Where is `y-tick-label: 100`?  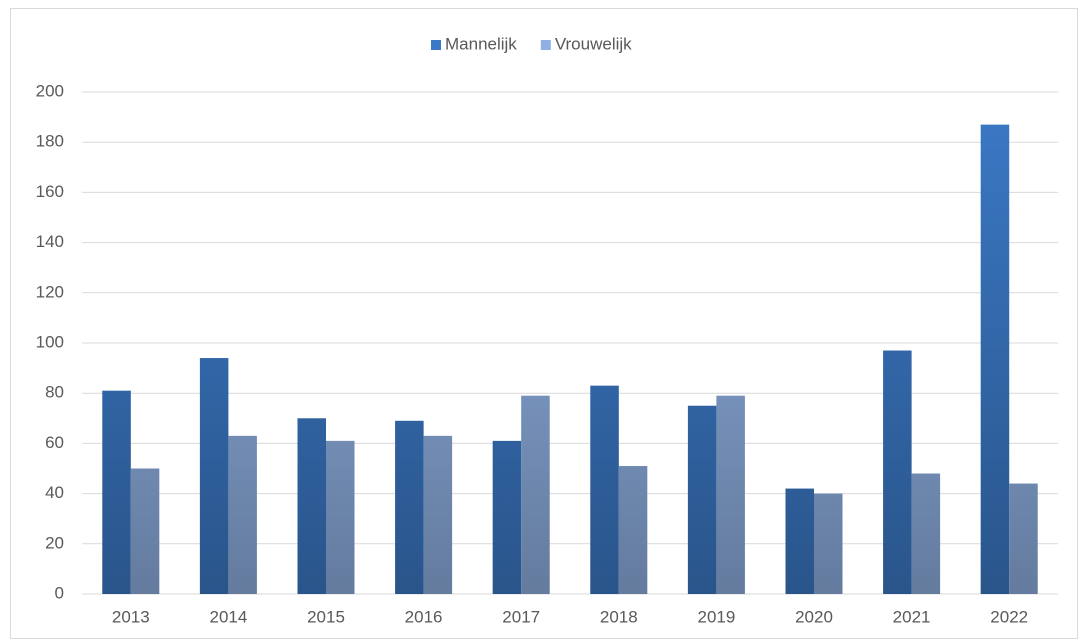 y-tick-label: 100 is located at coordinates (50, 341).